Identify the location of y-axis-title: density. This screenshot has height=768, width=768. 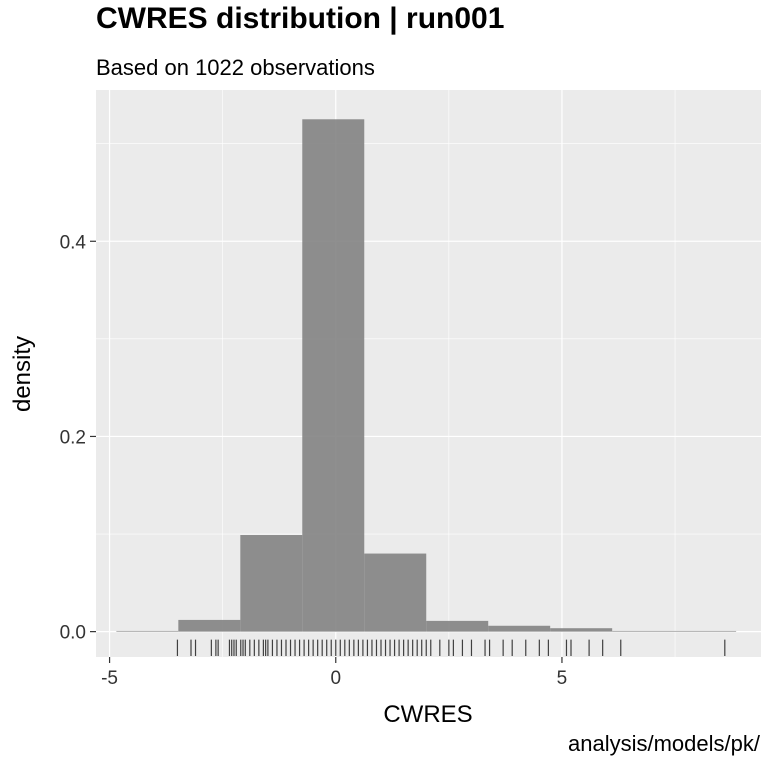
(22, 374).